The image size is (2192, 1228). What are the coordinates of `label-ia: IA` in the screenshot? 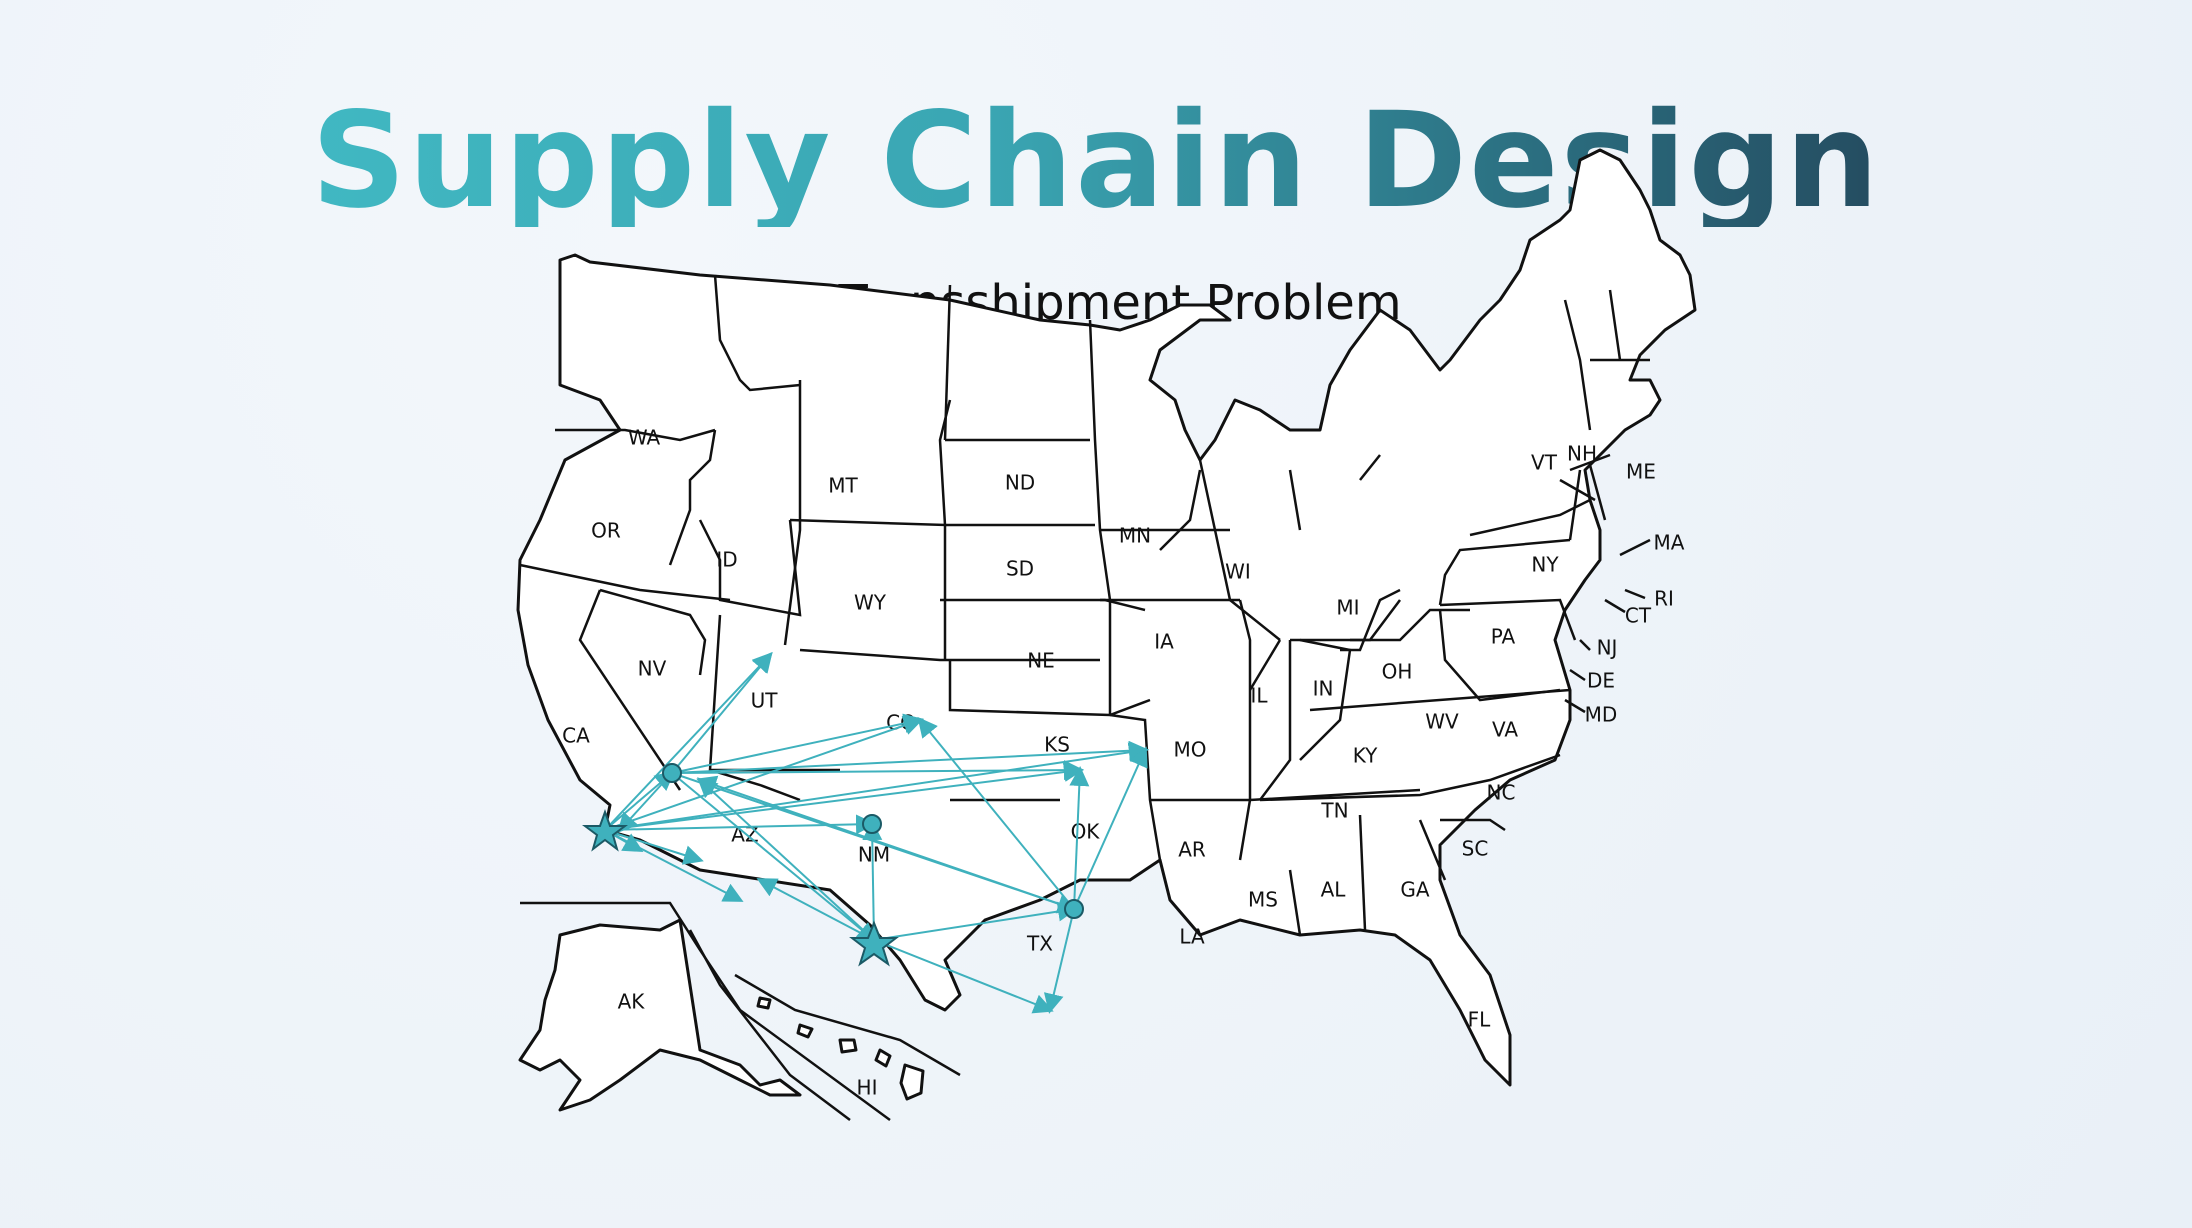 It's located at (1164, 642).